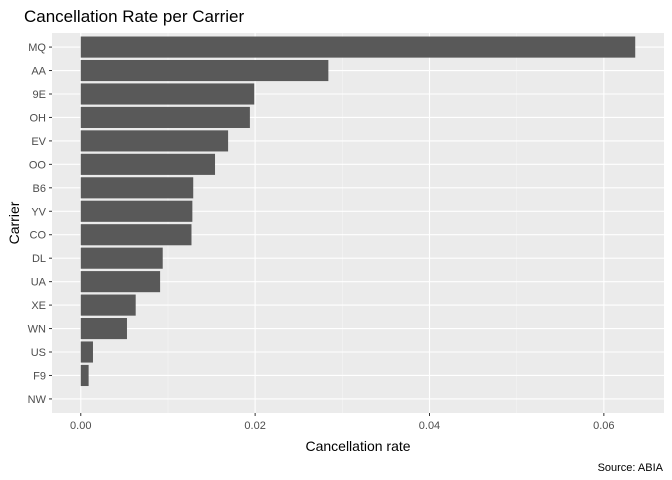 This screenshot has height=480, width=672. What do you see at coordinates (165, 117) in the screenshot?
I see `bar-oh` at bounding box center [165, 117].